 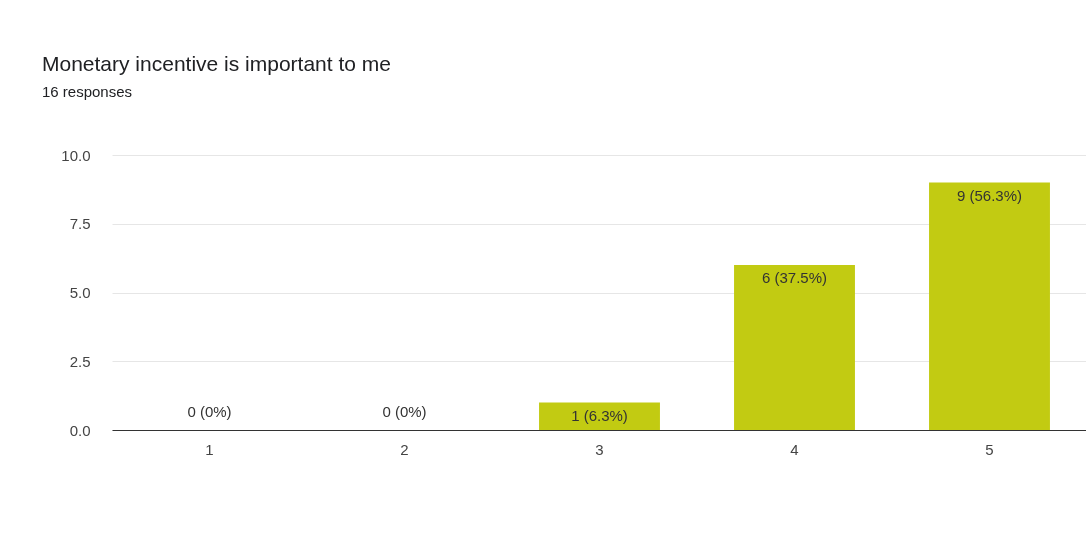 What do you see at coordinates (794, 277) in the screenshot?
I see `data-label: 6 (37.5%)` at bounding box center [794, 277].